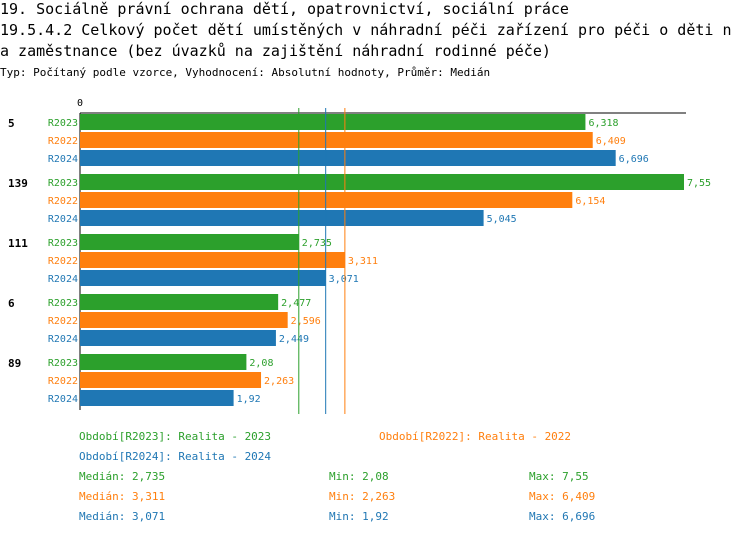  Describe the element at coordinates (362, 496) in the screenshot. I see `stat-min-r2022: Min: 2,263` at that location.